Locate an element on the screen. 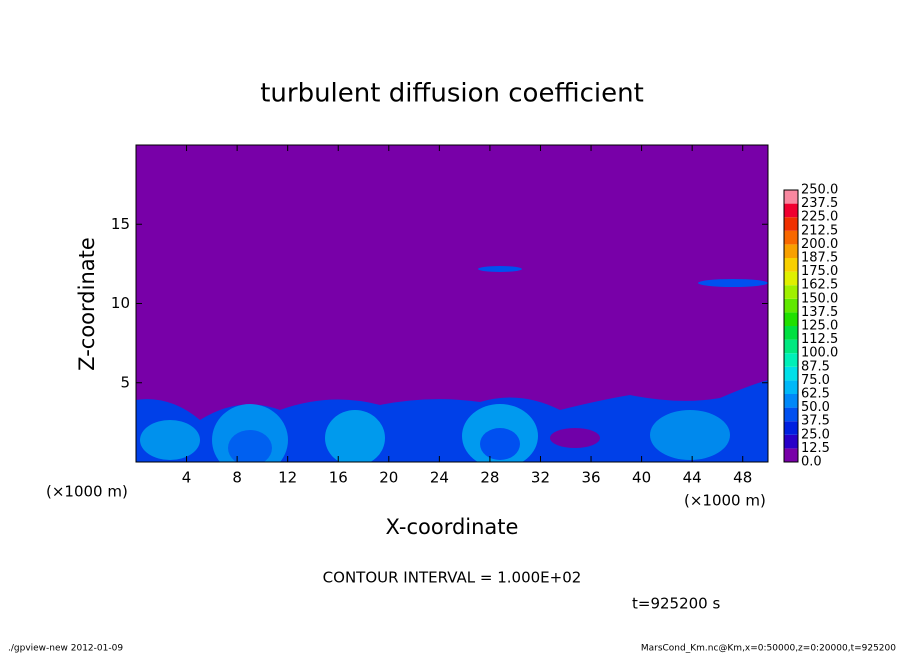 This screenshot has width=904, height=654. x-tick-label: 44 is located at coordinates (692, 478).